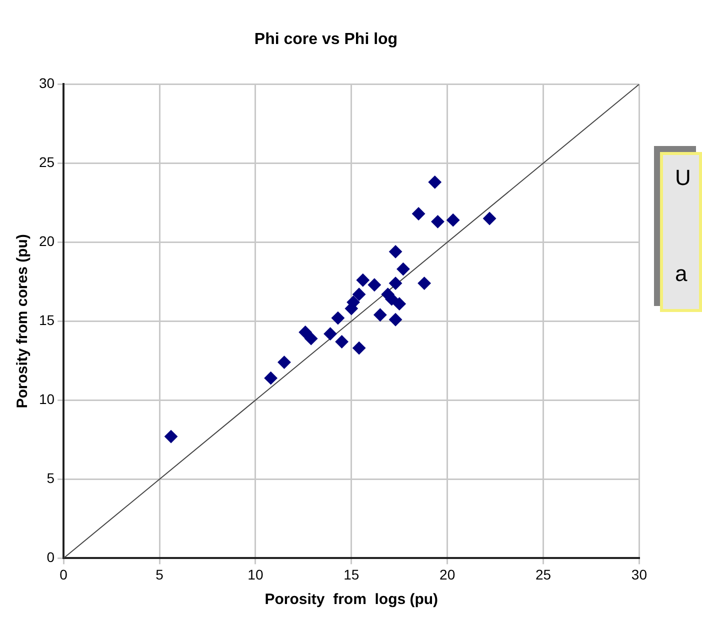  I want to click on y-tick-label: 10, so click(46, 399).